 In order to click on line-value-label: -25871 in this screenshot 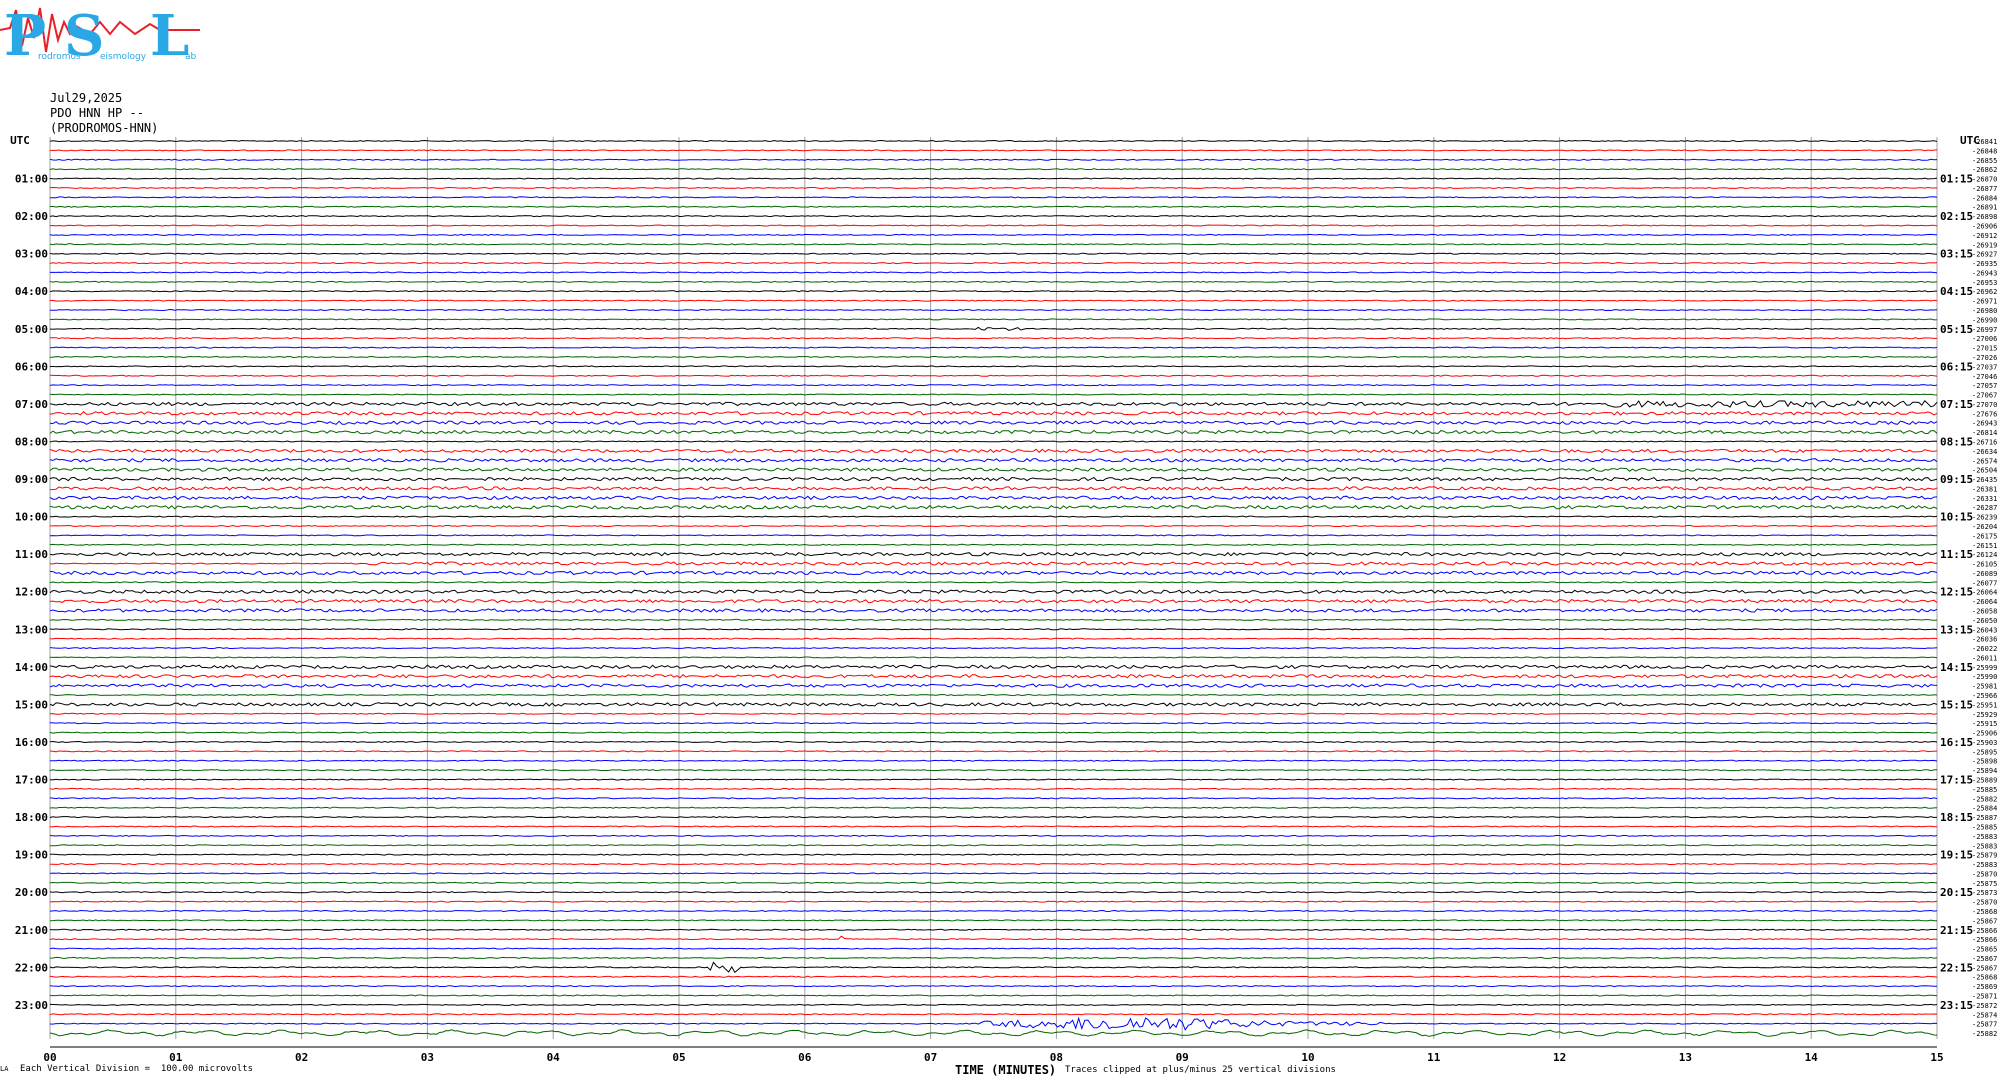, I will do `click(1984, 996)`.